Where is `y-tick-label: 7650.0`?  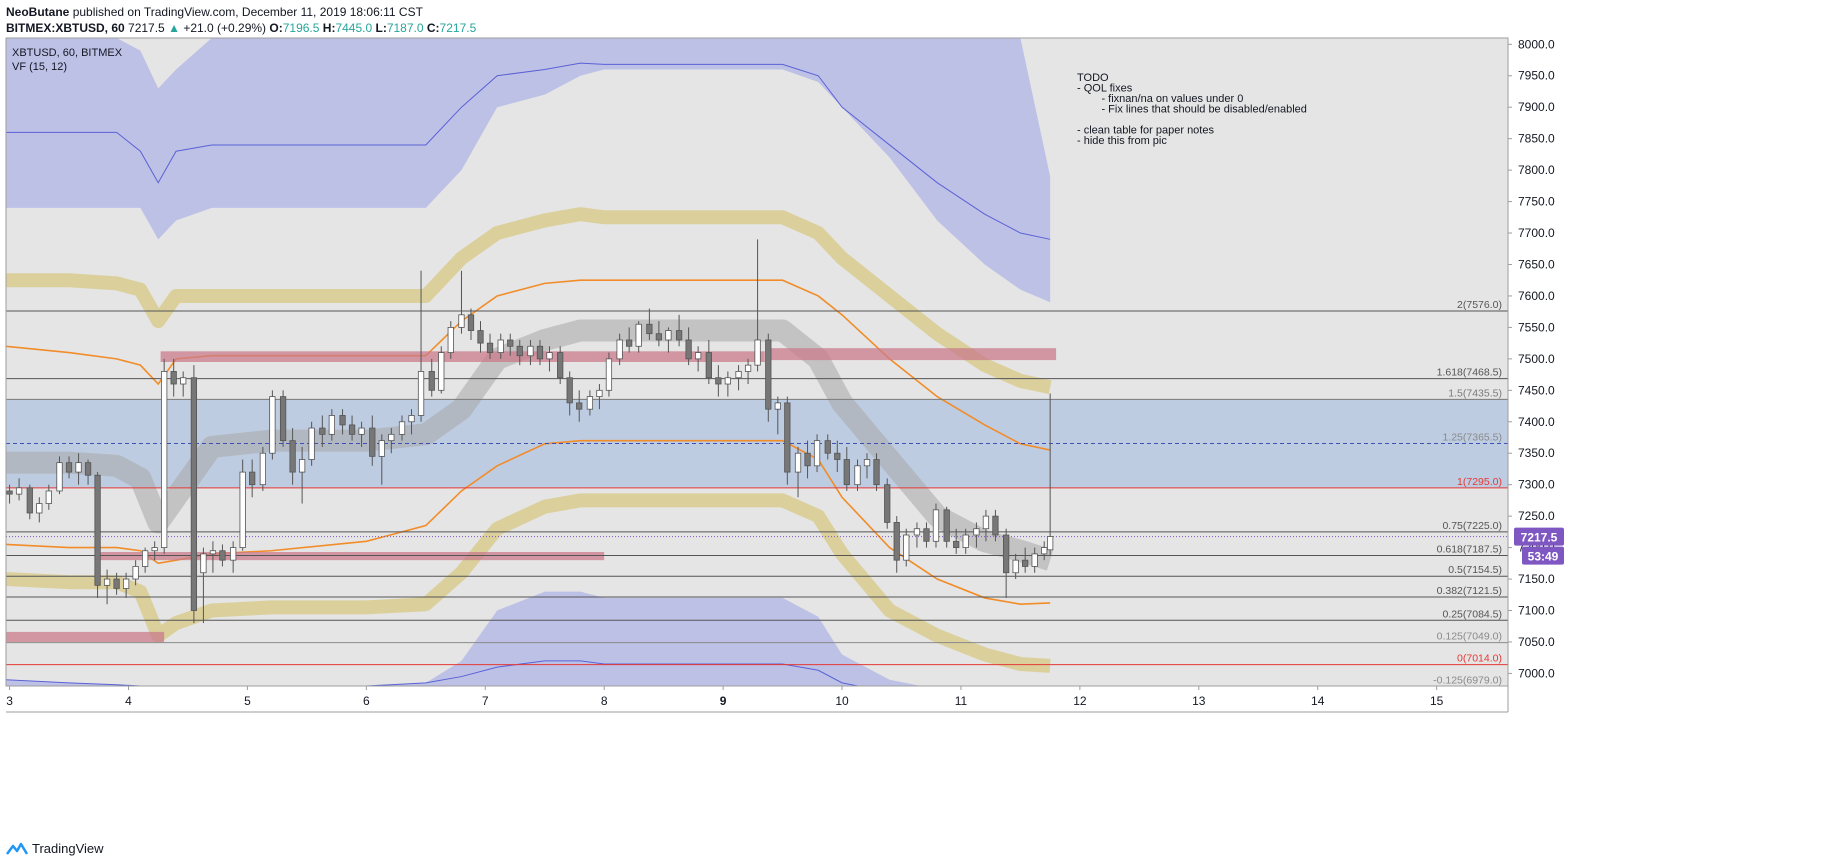 y-tick-label: 7650.0 is located at coordinates (1536, 264).